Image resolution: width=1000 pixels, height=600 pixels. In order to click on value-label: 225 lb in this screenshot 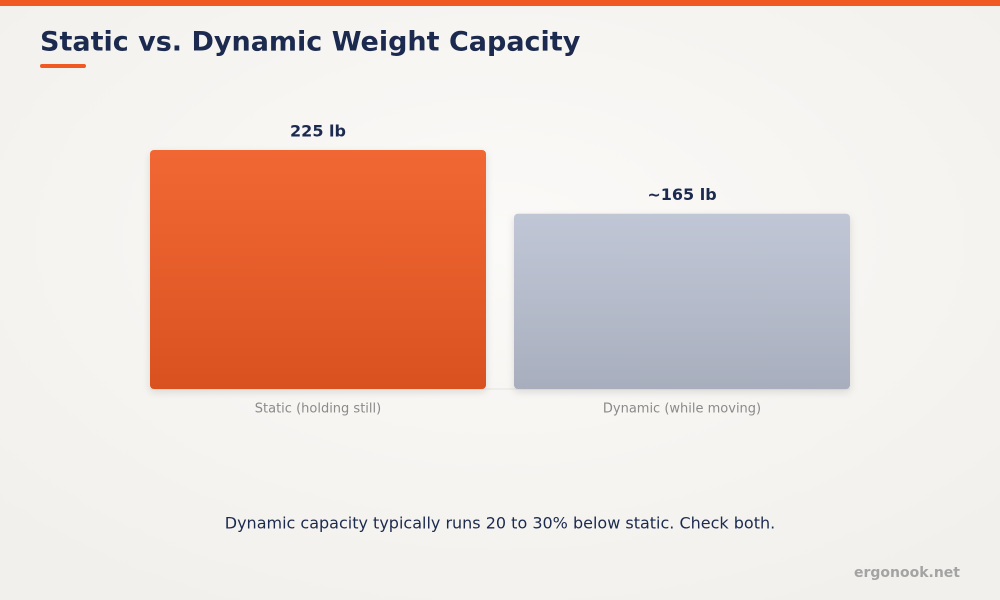, I will do `click(318, 131)`.